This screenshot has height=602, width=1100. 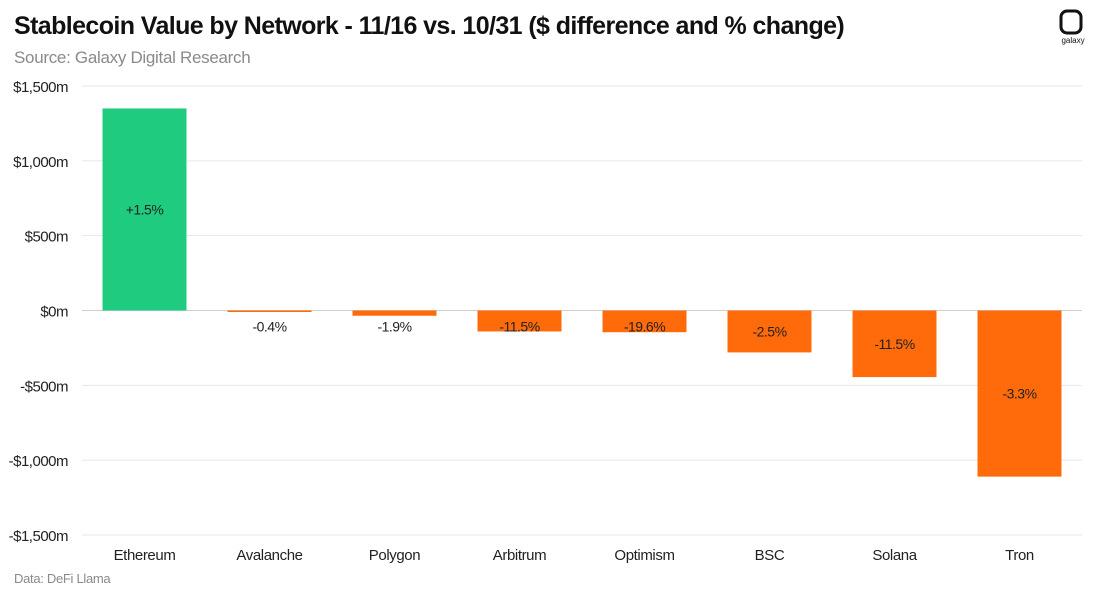 What do you see at coordinates (38, 536) in the screenshot?
I see `y-tick-label: -$1,500m` at bounding box center [38, 536].